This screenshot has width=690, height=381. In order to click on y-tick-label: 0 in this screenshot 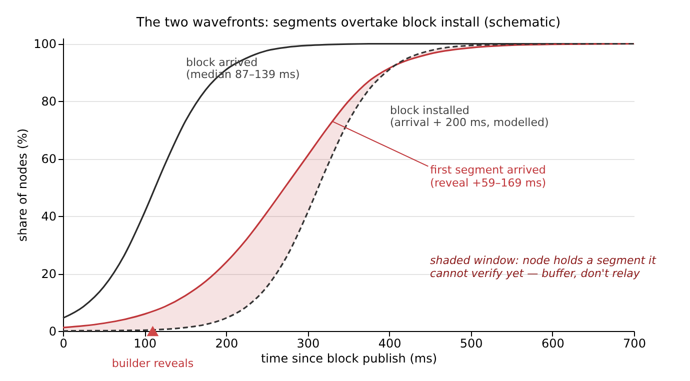, I will do `click(52, 331)`.